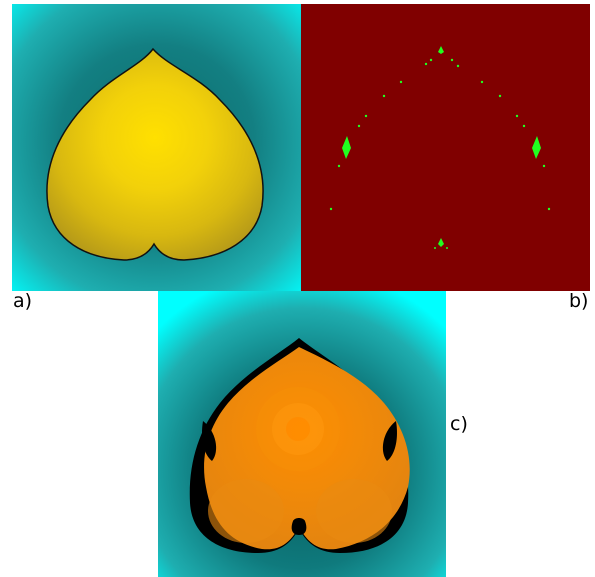  What do you see at coordinates (579, 301) in the screenshot?
I see `panel-b-label: b)` at bounding box center [579, 301].